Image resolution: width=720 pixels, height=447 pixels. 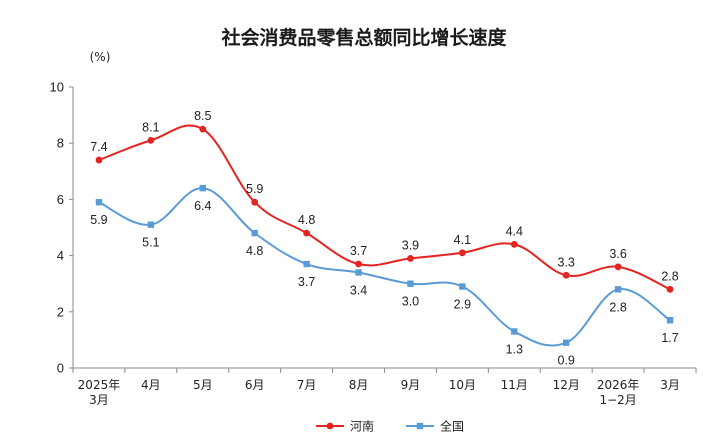 I want to click on y-tick-label: 6, so click(x=60, y=199).